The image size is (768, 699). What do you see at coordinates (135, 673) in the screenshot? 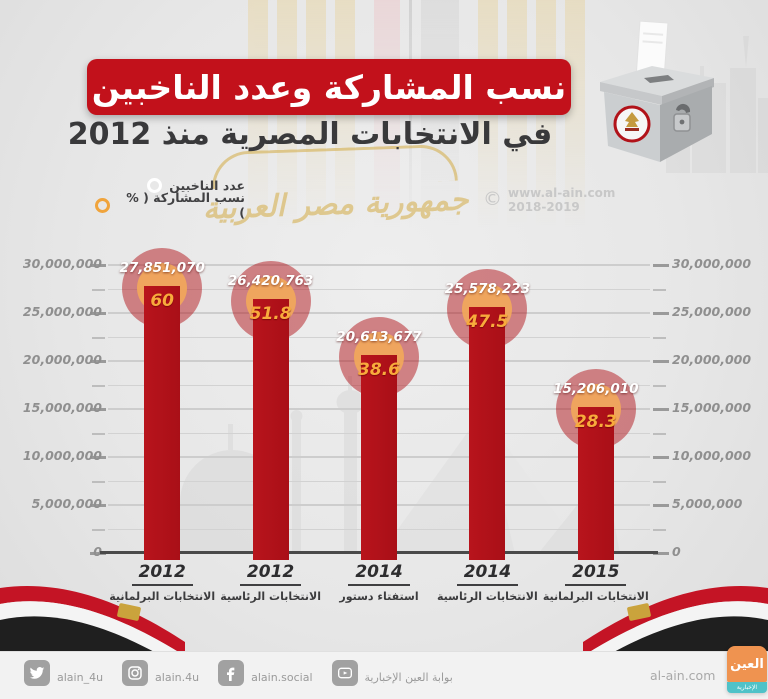
I see `instagram-icon` at bounding box center [135, 673].